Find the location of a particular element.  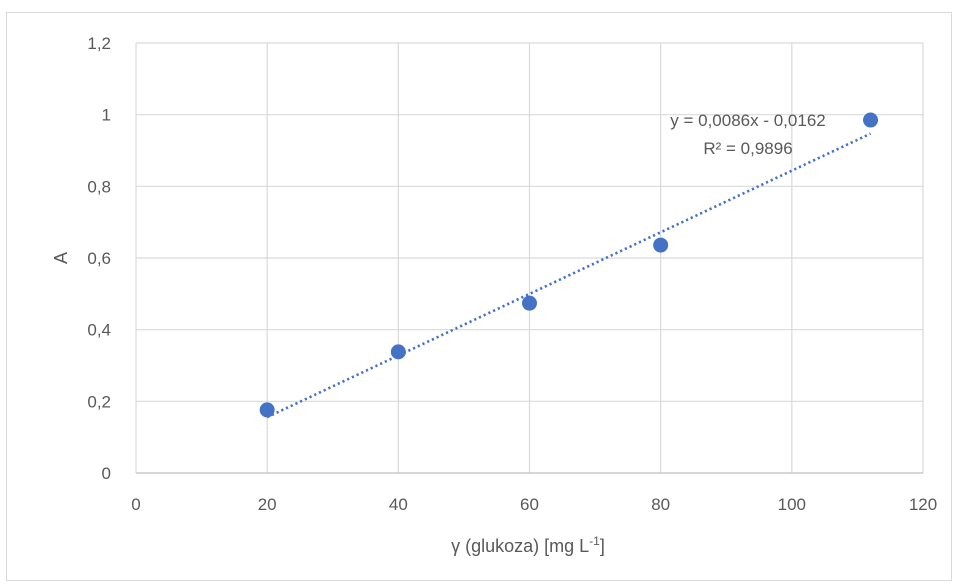

y-tick-label: 0,8 is located at coordinates (99, 186).